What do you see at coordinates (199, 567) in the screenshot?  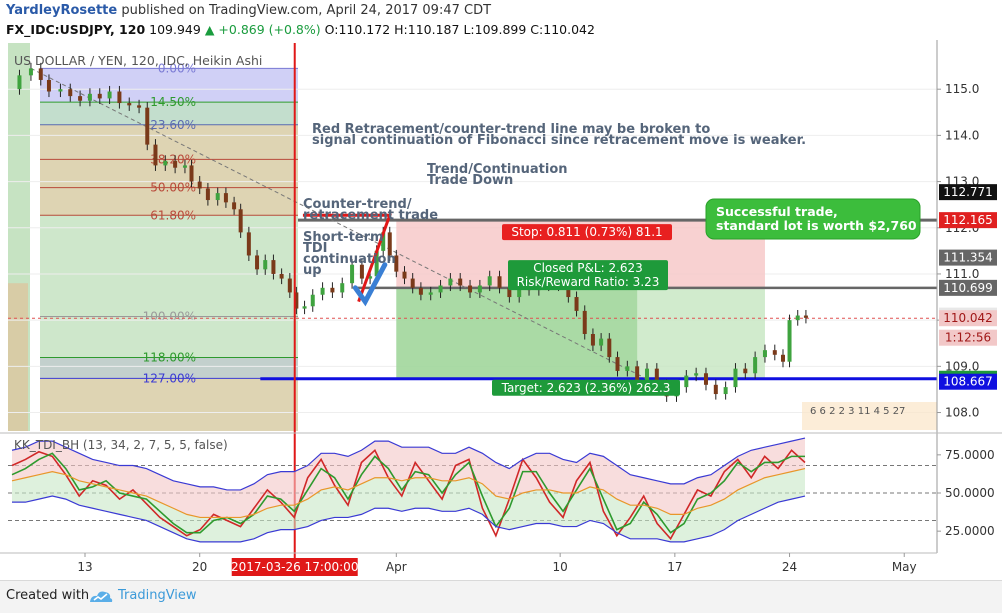 I see `time-tick-label: 20` at bounding box center [199, 567].